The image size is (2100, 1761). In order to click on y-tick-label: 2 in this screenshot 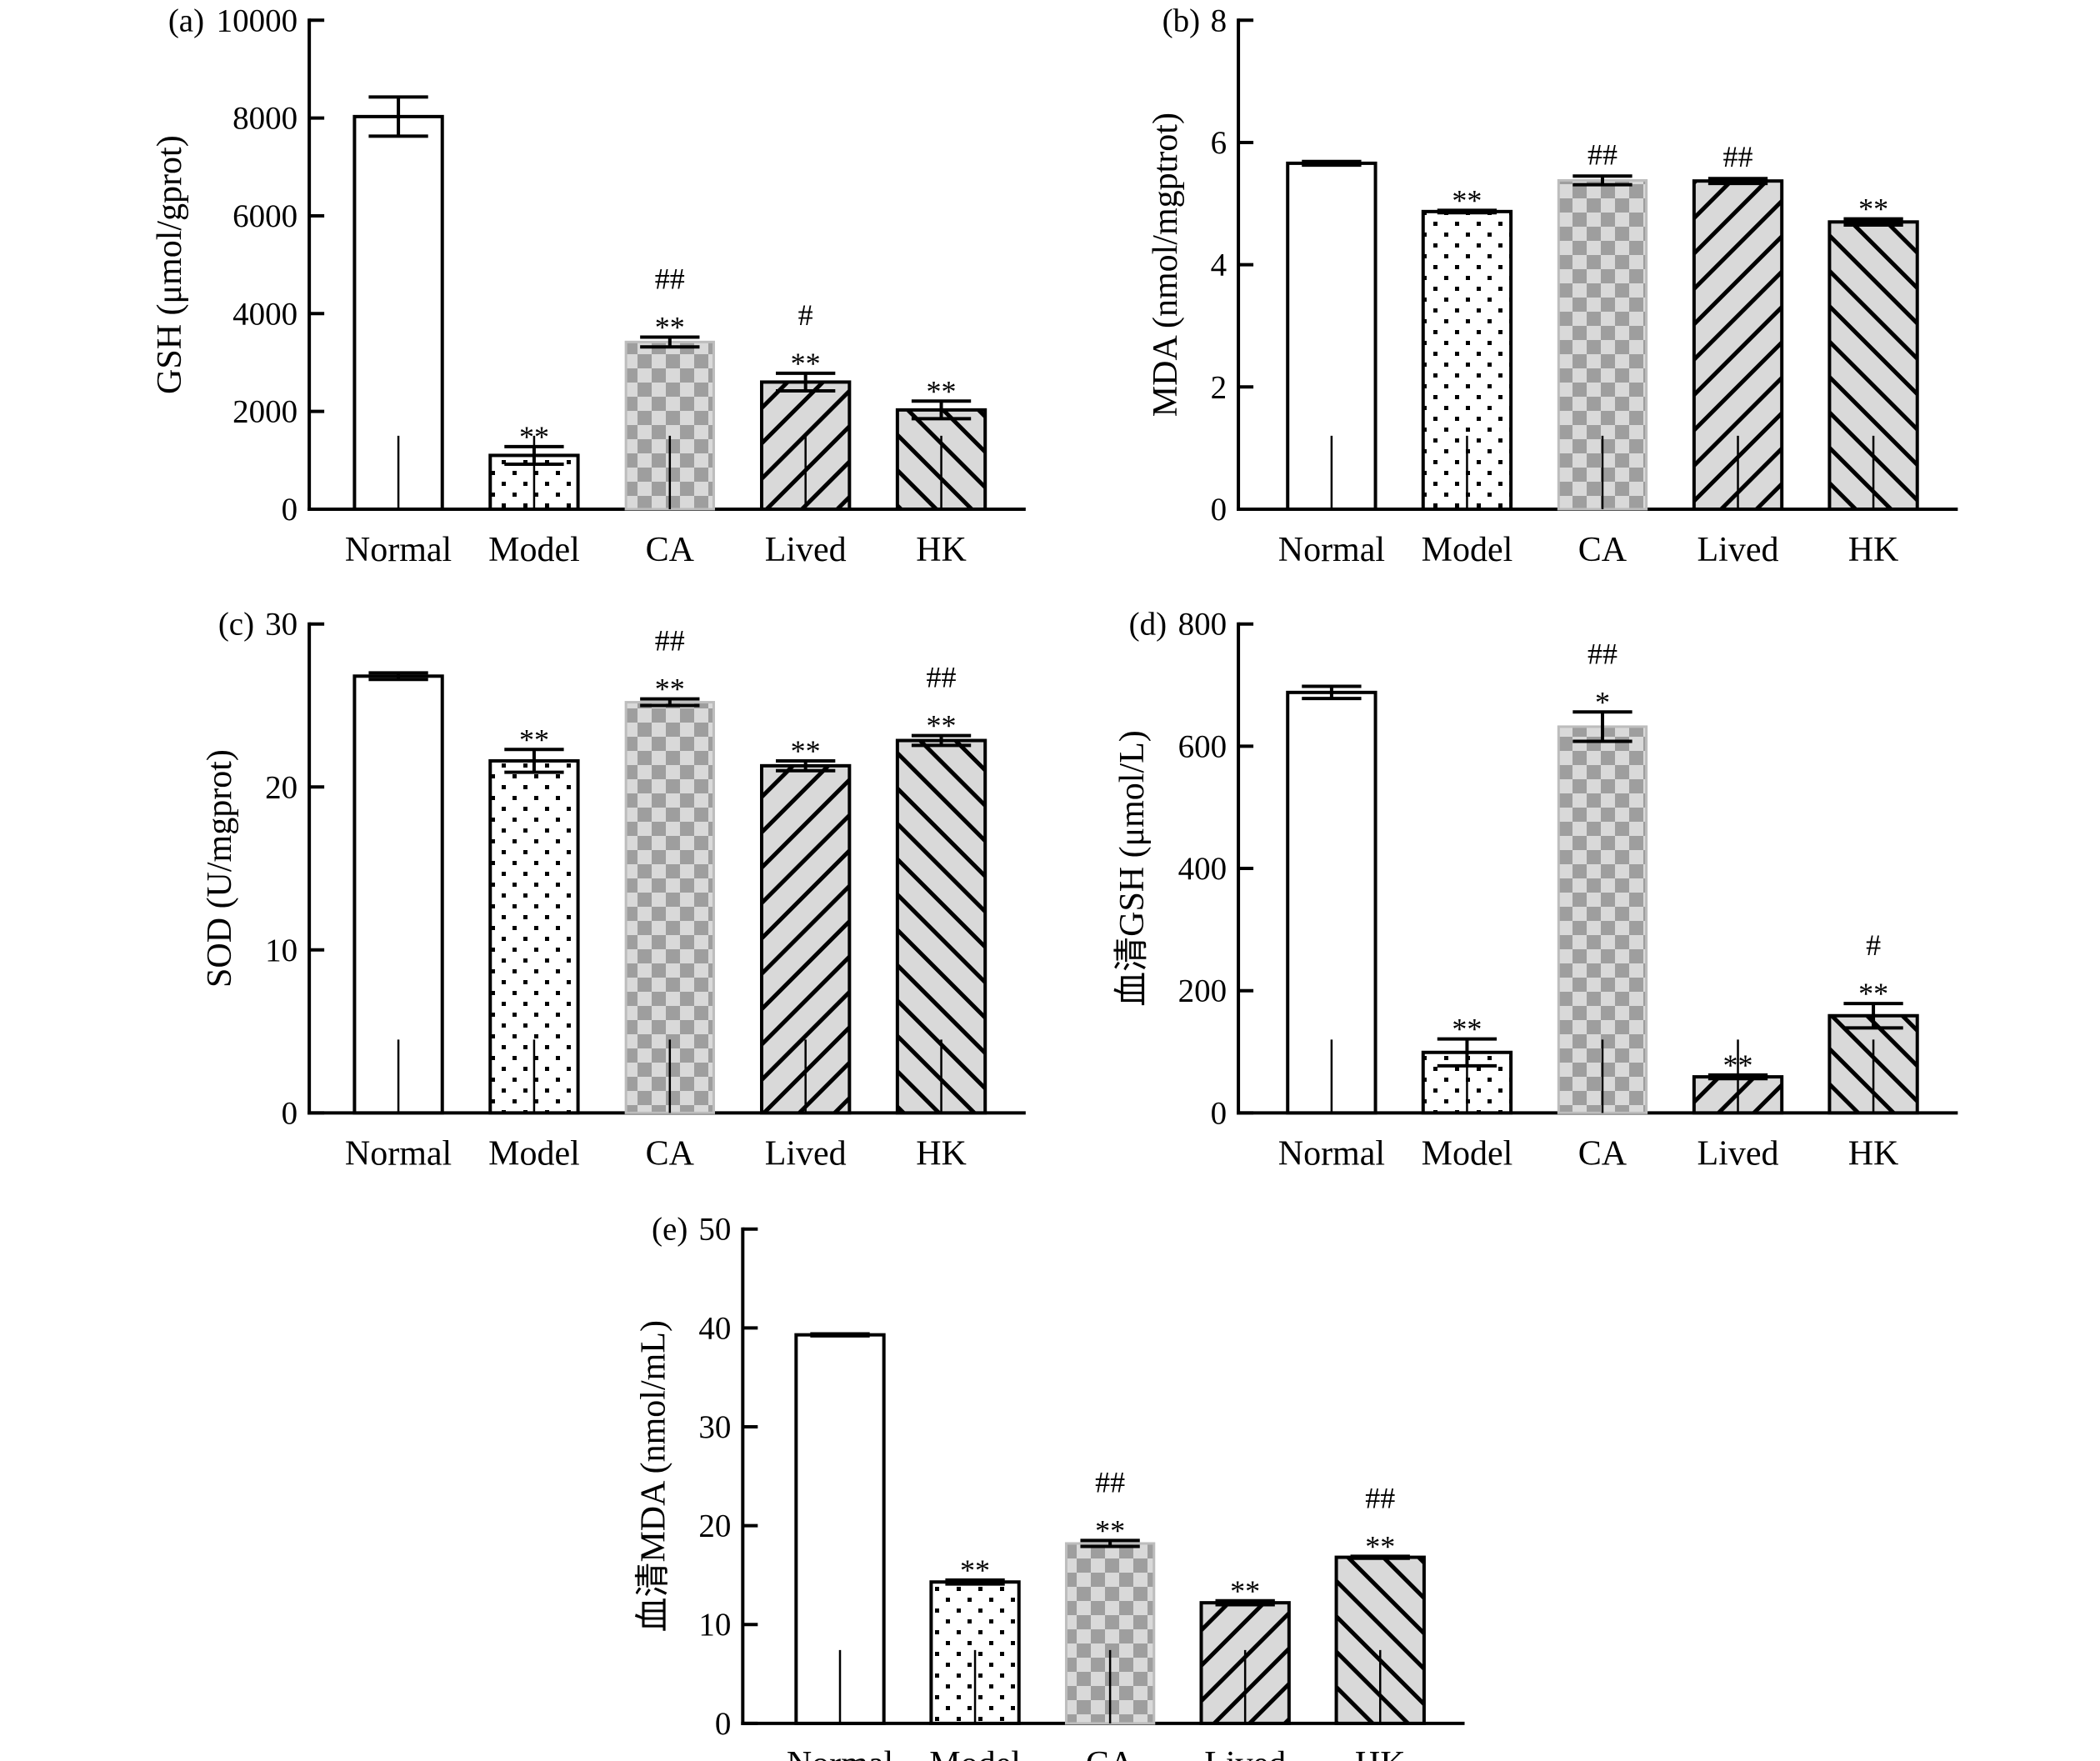, I will do `click(1219, 387)`.